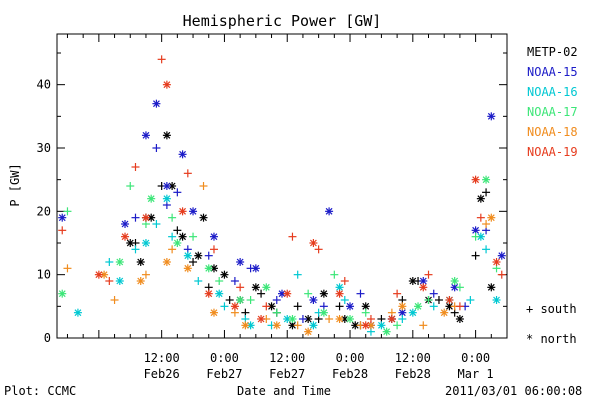  Describe the element at coordinates (552, 92) in the screenshot. I see `legend-entry: NOAA-16` at that location.